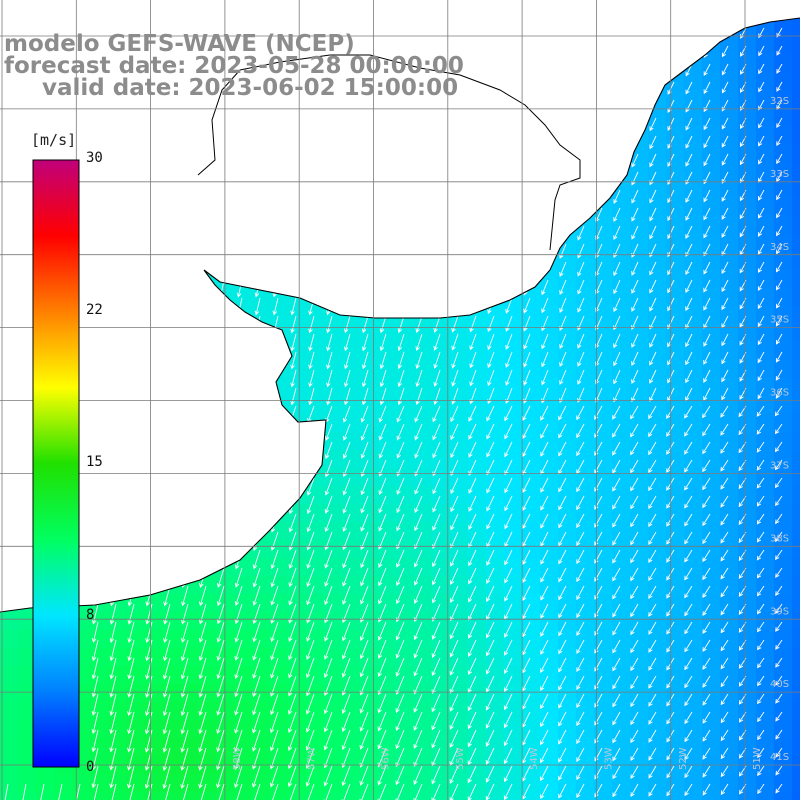 This screenshot has width=800, height=800. What do you see at coordinates (90, 767) in the screenshot?
I see `colorbar-tick-label: 0` at bounding box center [90, 767].